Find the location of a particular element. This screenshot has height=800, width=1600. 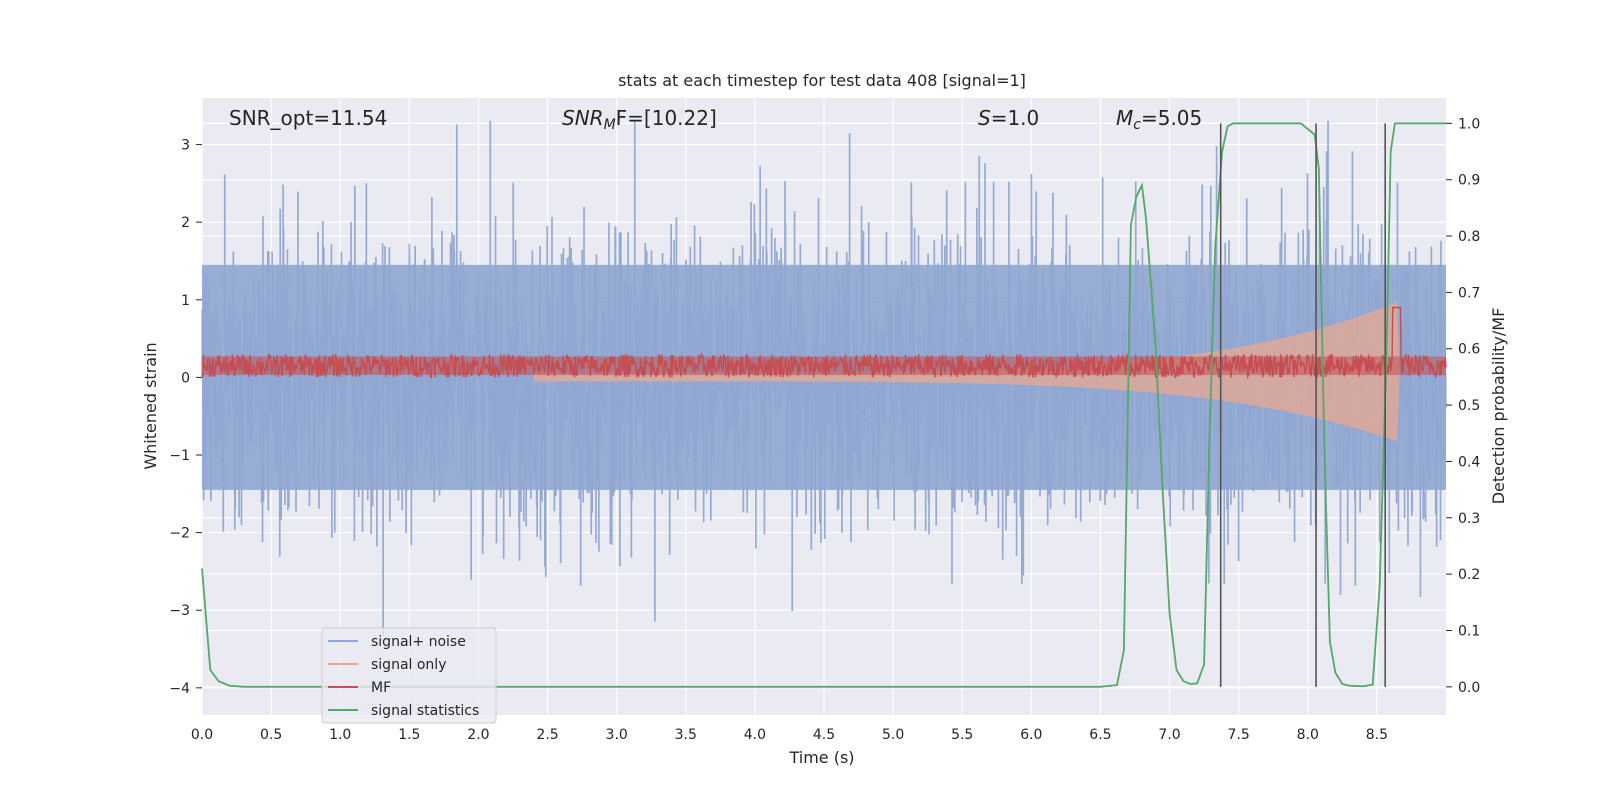

y2-tick-label: 0.2 is located at coordinates (1469, 575).